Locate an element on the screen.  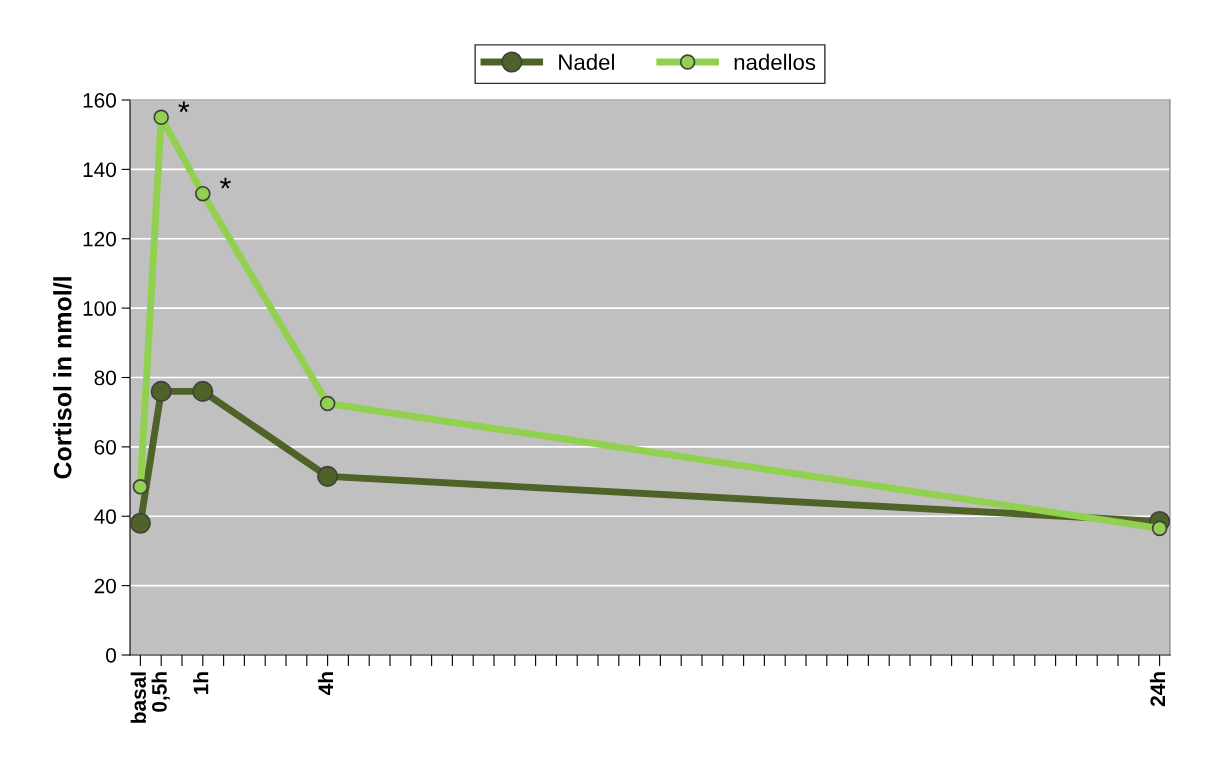
x-tick-label: 0,5h is located at coordinates (160, 692).